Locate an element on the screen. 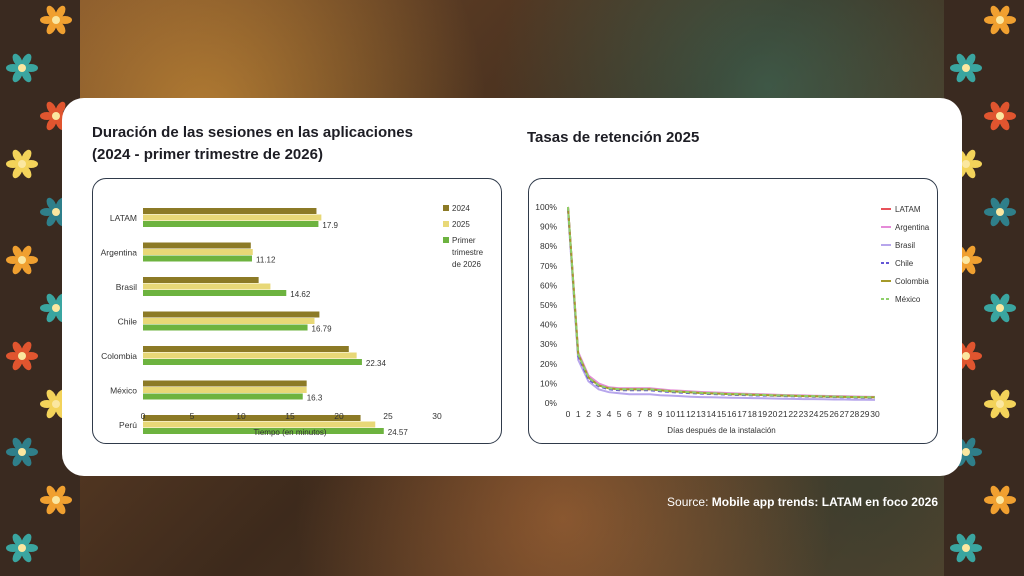 Image resolution: width=1024 pixels, height=576 pixels. y-tick-label: 10% is located at coordinates (548, 383).